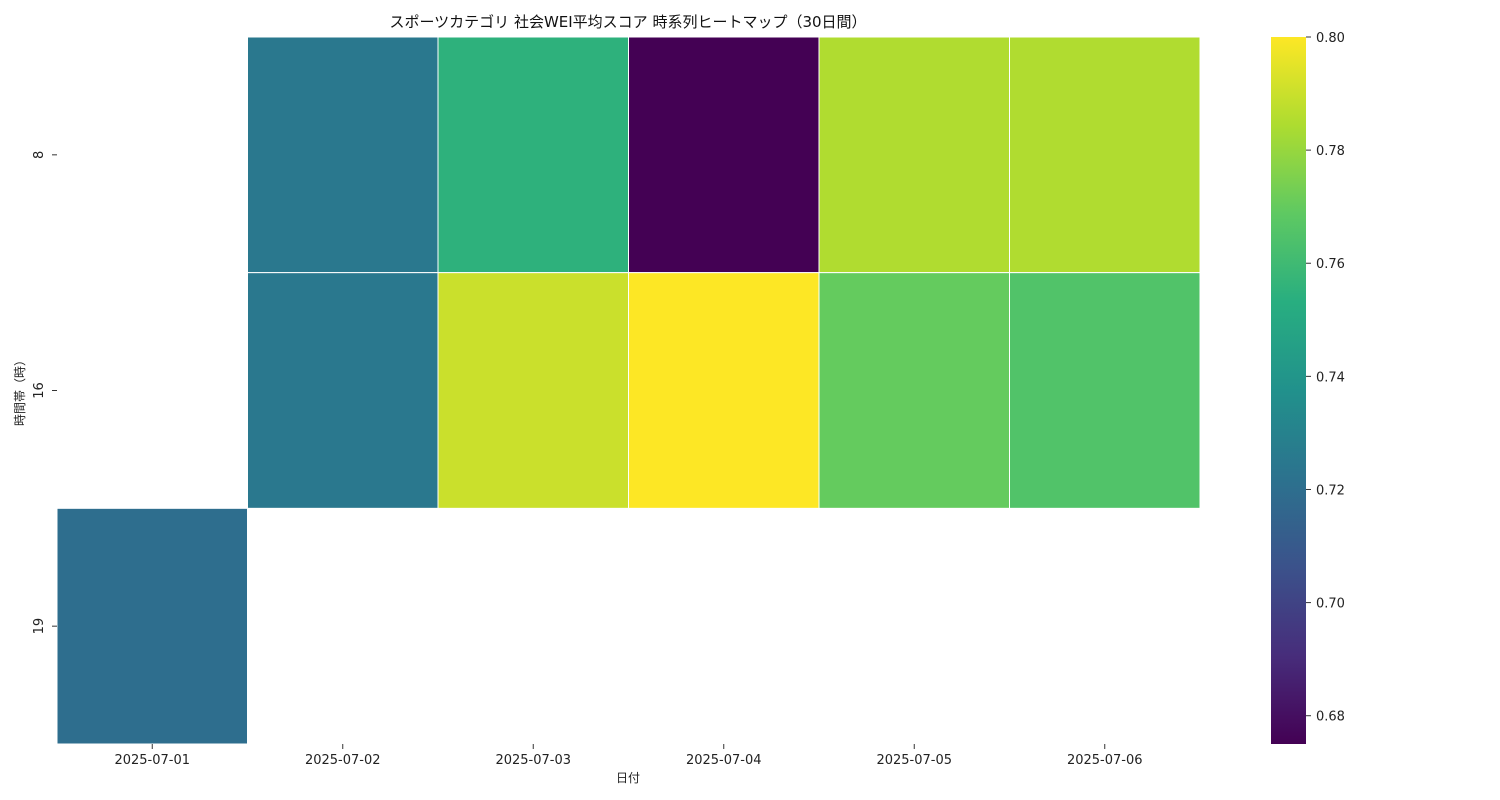 The height and width of the screenshot is (800, 1500). What do you see at coordinates (724, 760) in the screenshot?
I see `x-tick-label: 2025-07-04` at bounding box center [724, 760].